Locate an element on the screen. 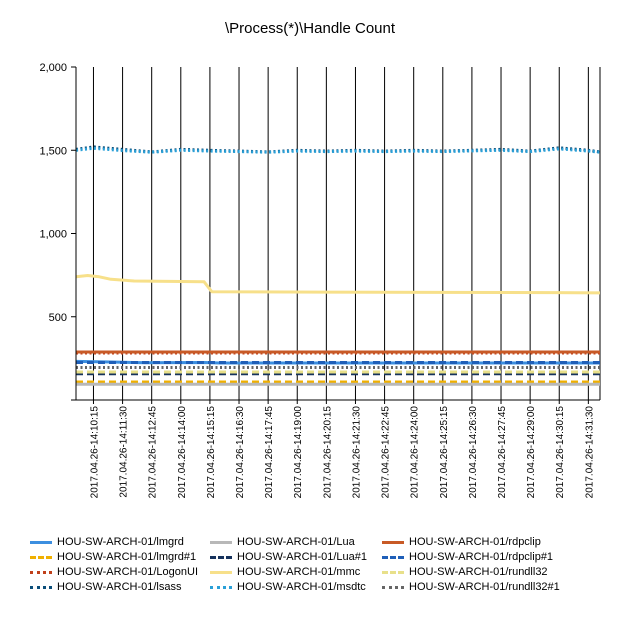  x-tick-label: 2017.04.26-14:11:30 is located at coordinates (124, 452).